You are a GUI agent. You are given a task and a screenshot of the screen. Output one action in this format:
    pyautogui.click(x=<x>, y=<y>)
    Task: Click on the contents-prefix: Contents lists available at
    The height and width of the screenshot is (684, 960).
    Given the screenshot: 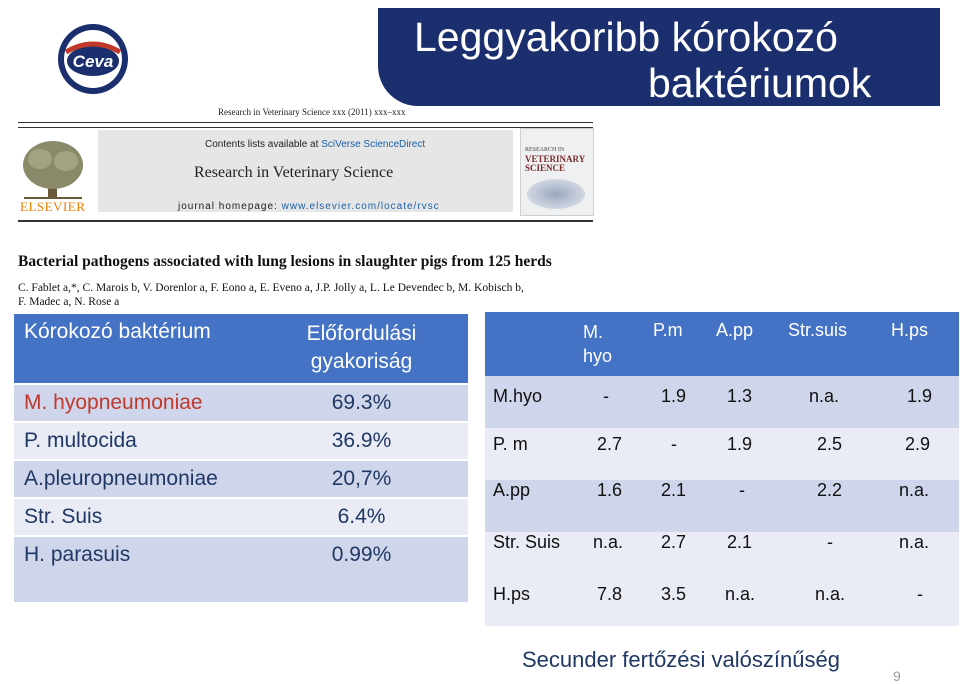 What is the action you would take?
    pyautogui.click(x=262, y=144)
    